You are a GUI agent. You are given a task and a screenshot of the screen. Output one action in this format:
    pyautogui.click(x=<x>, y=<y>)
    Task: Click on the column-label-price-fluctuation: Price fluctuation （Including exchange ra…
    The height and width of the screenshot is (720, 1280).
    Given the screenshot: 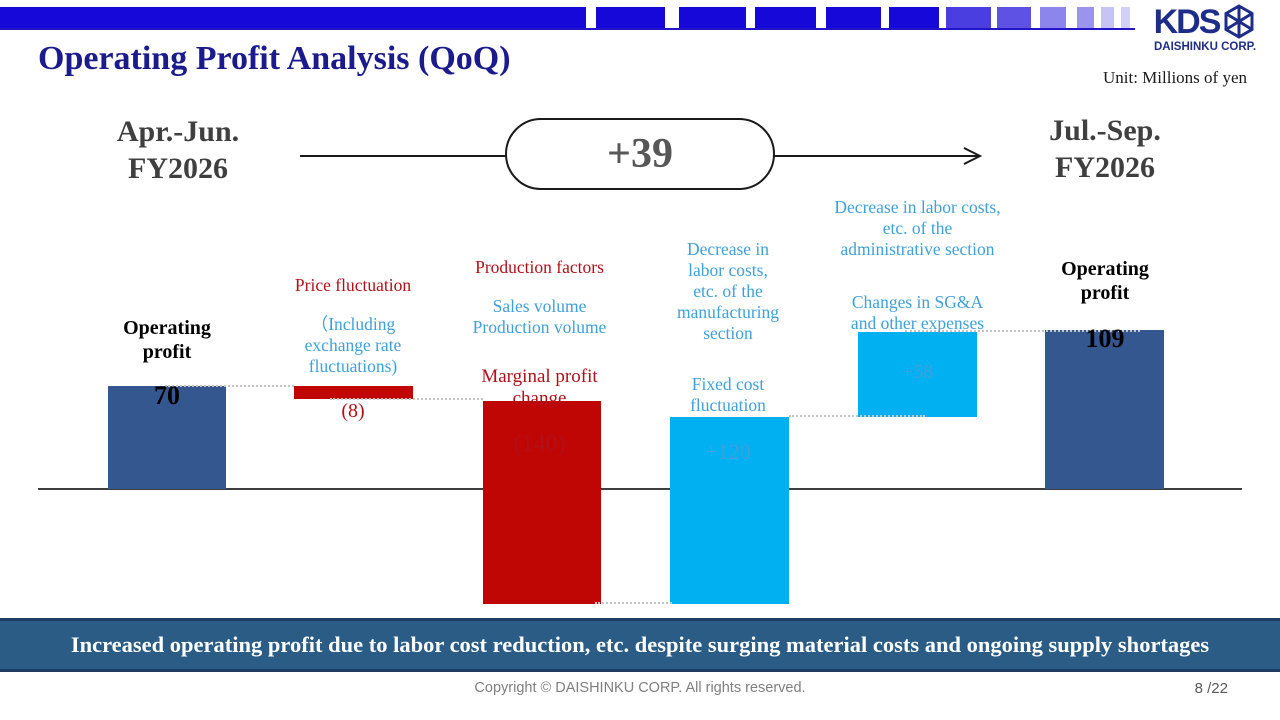 What is the action you would take?
    pyautogui.click(x=353, y=349)
    